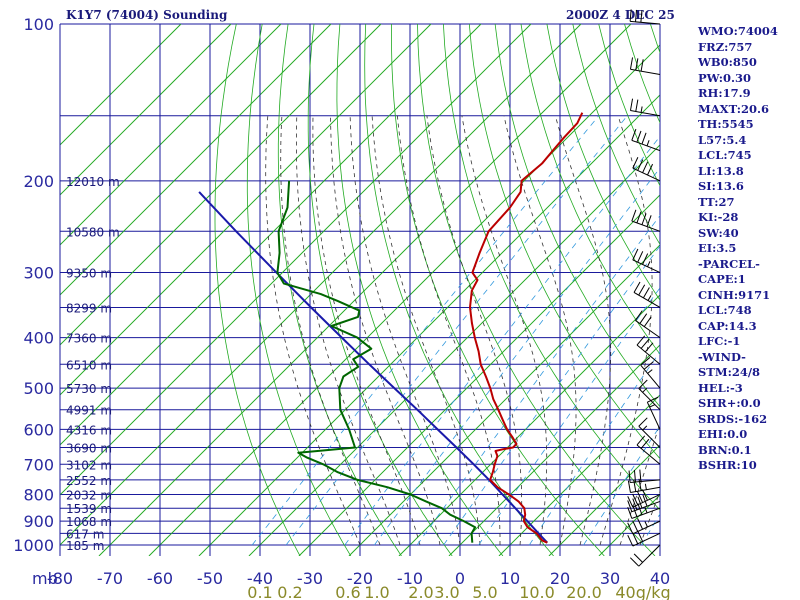 The image size is (800, 600). I want to click on height-label-250: 10580 m, so click(93, 232).